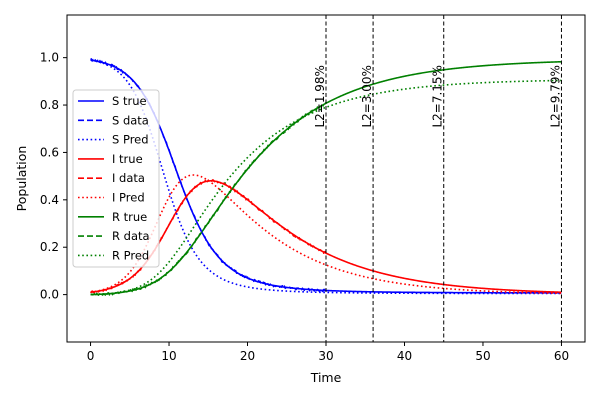  What do you see at coordinates (128, 198) in the screenshot?
I see `legend-label-i-pred: I Pred` at bounding box center [128, 198].